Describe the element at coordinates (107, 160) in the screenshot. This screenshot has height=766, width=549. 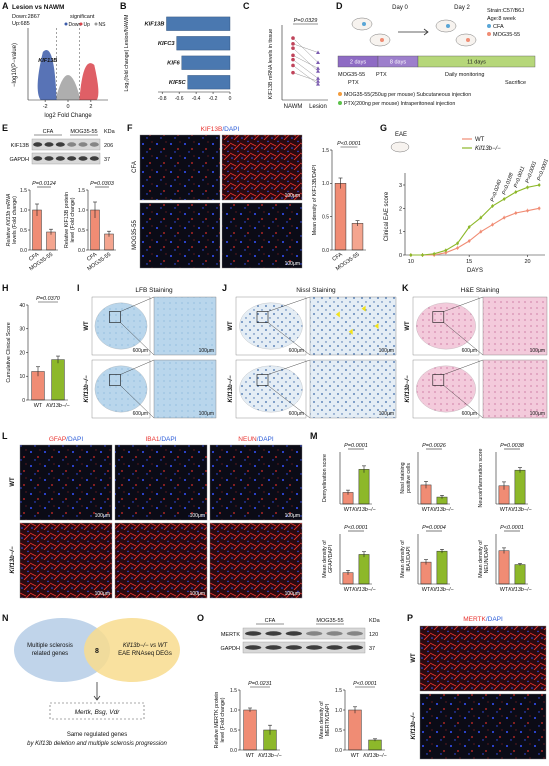
I see `band-size: 37` at that location.